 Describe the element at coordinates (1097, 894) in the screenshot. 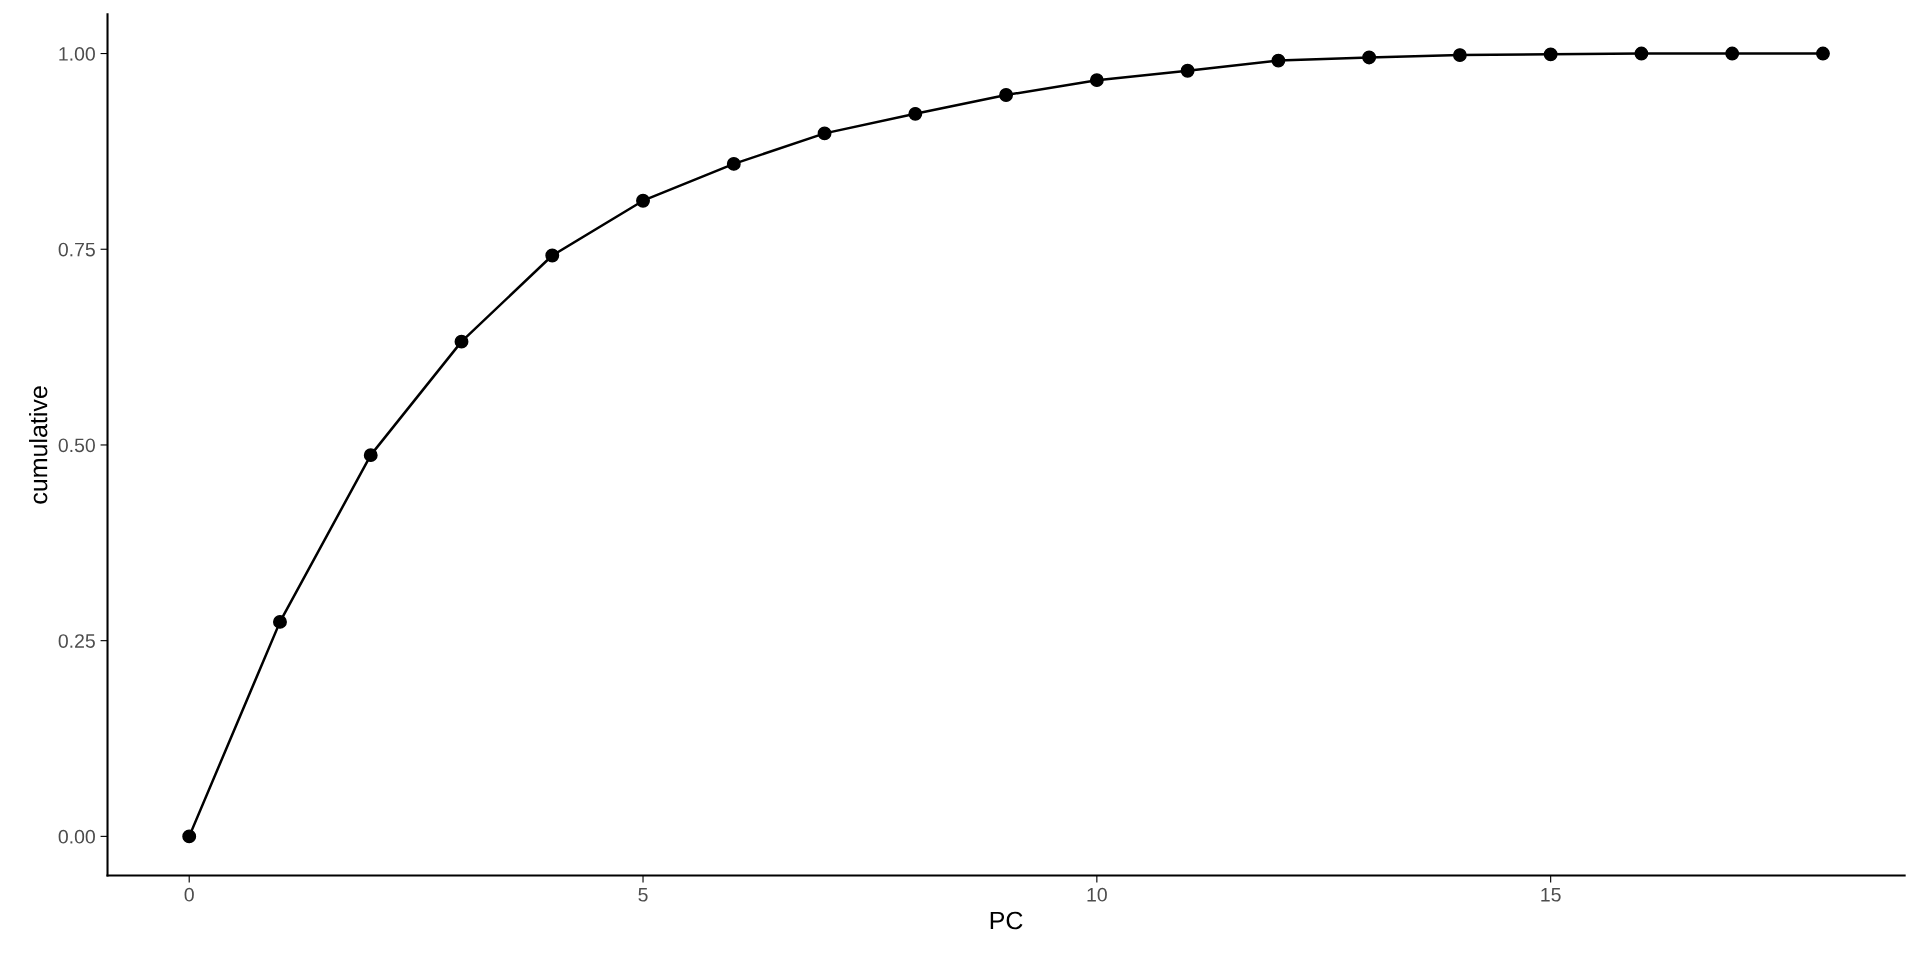

I see `x-tick-label: 10` at that location.